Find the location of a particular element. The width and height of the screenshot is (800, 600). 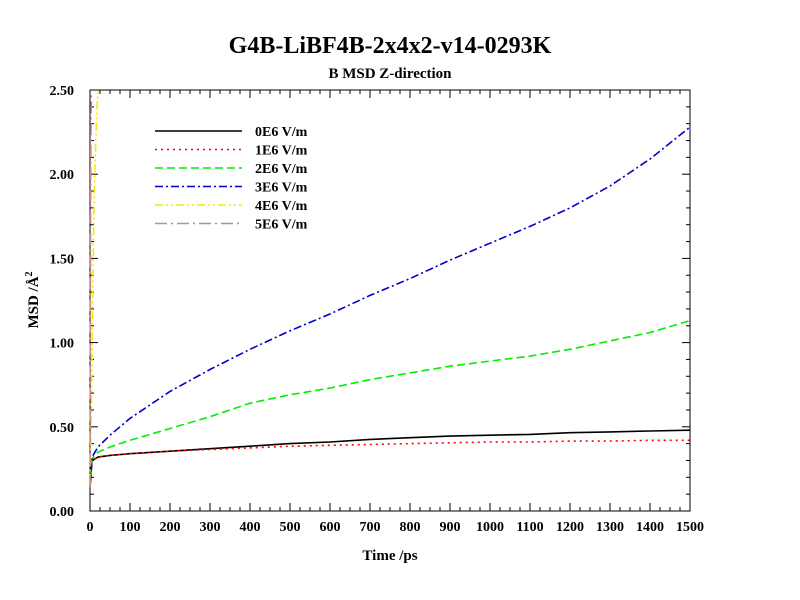

y-tick-label: 2.50 is located at coordinates (62, 91).